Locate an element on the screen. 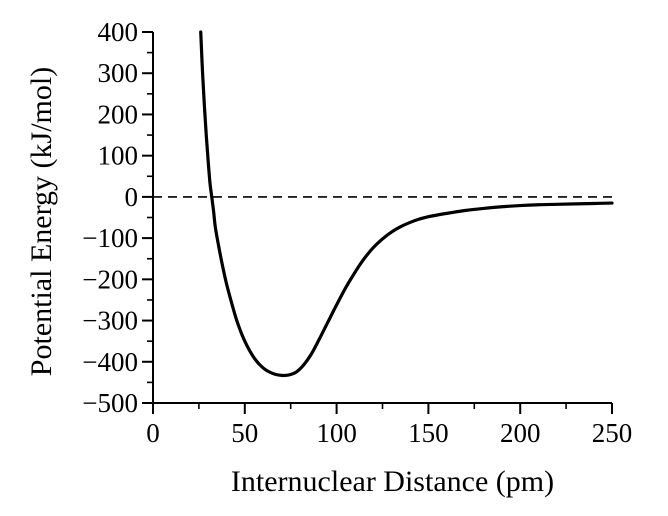  y-tick-label-0: 0 is located at coordinates (132, 197).